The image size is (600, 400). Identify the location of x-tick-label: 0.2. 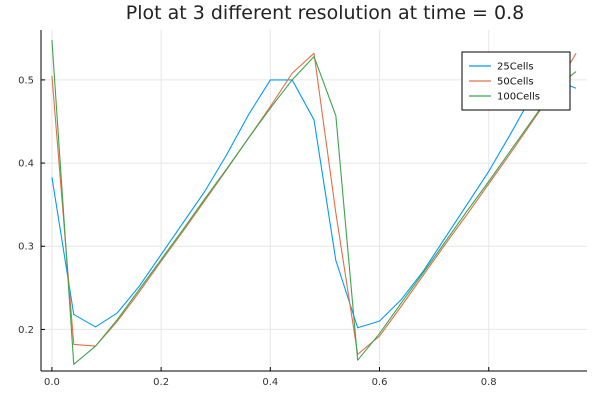
(161, 382).